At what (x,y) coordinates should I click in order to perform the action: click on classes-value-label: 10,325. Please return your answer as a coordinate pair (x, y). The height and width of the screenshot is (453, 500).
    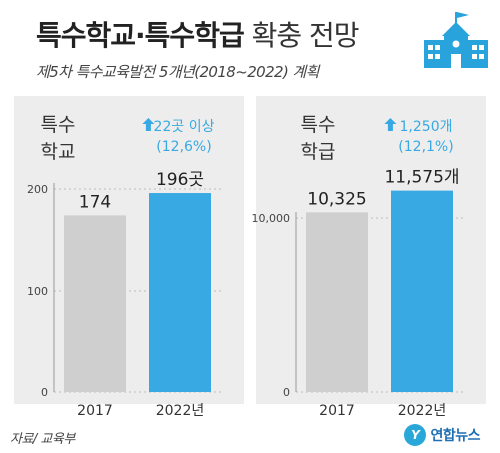
    Looking at the image, I should click on (336, 199).